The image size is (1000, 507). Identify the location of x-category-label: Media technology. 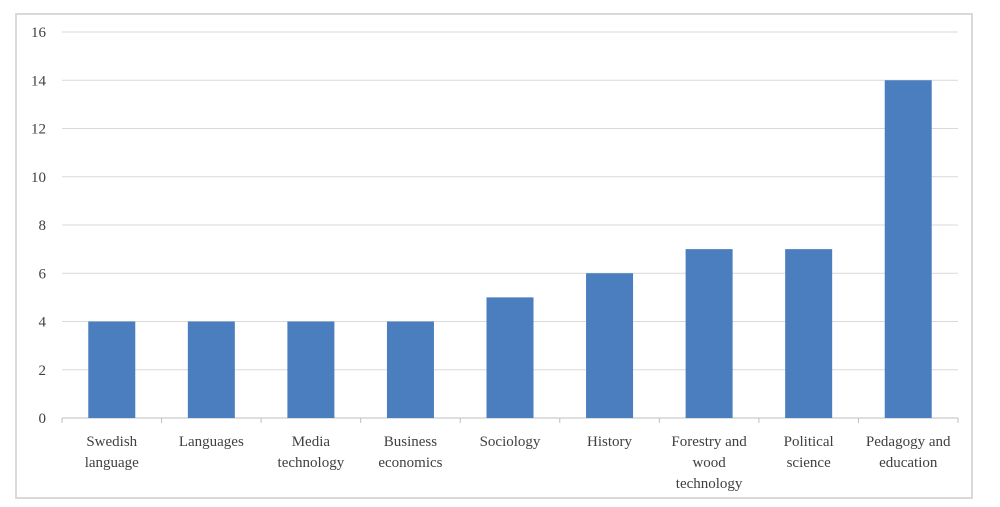
(311, 452).